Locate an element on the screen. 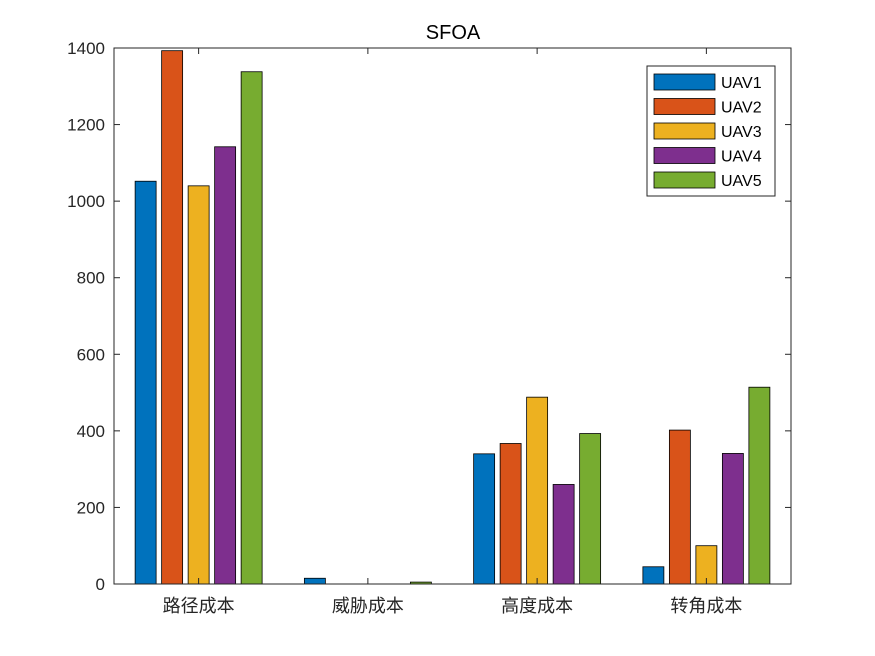 This screenshot has width=875, height=656. y-tick-label: 0 is located at coordinates (100, 584).